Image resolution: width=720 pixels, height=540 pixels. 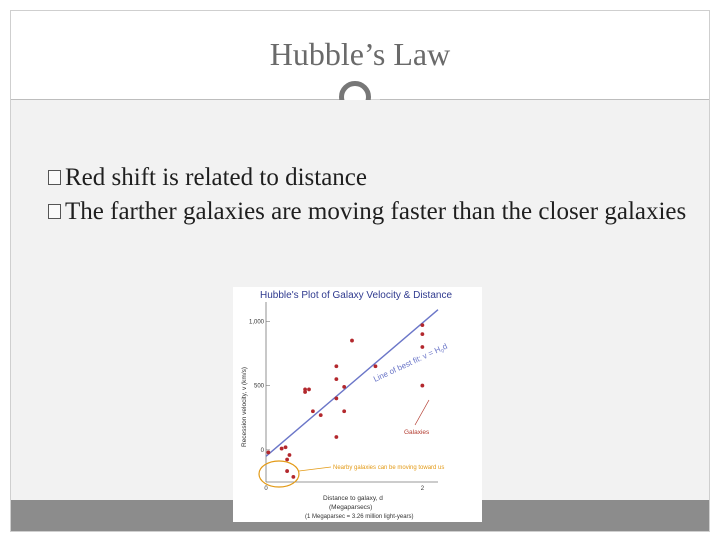 I want to click on fit-line-label-main: Line of best fit: v = H, so click(x=407, y=364).